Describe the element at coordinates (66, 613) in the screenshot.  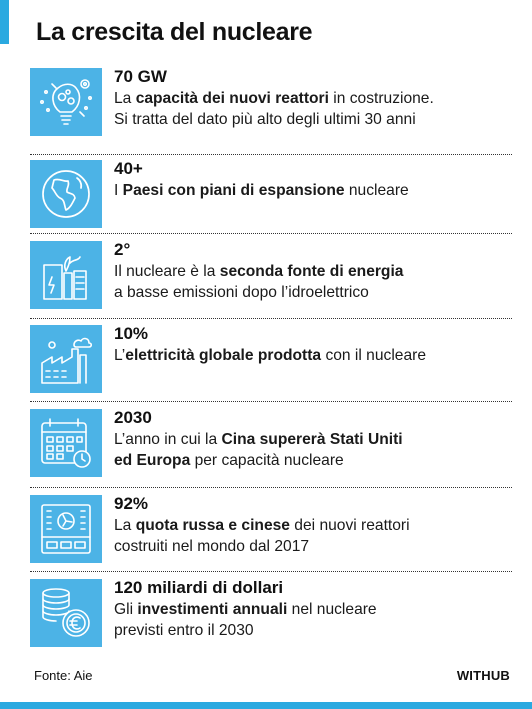
I see `euro-coins-icon` at that location.